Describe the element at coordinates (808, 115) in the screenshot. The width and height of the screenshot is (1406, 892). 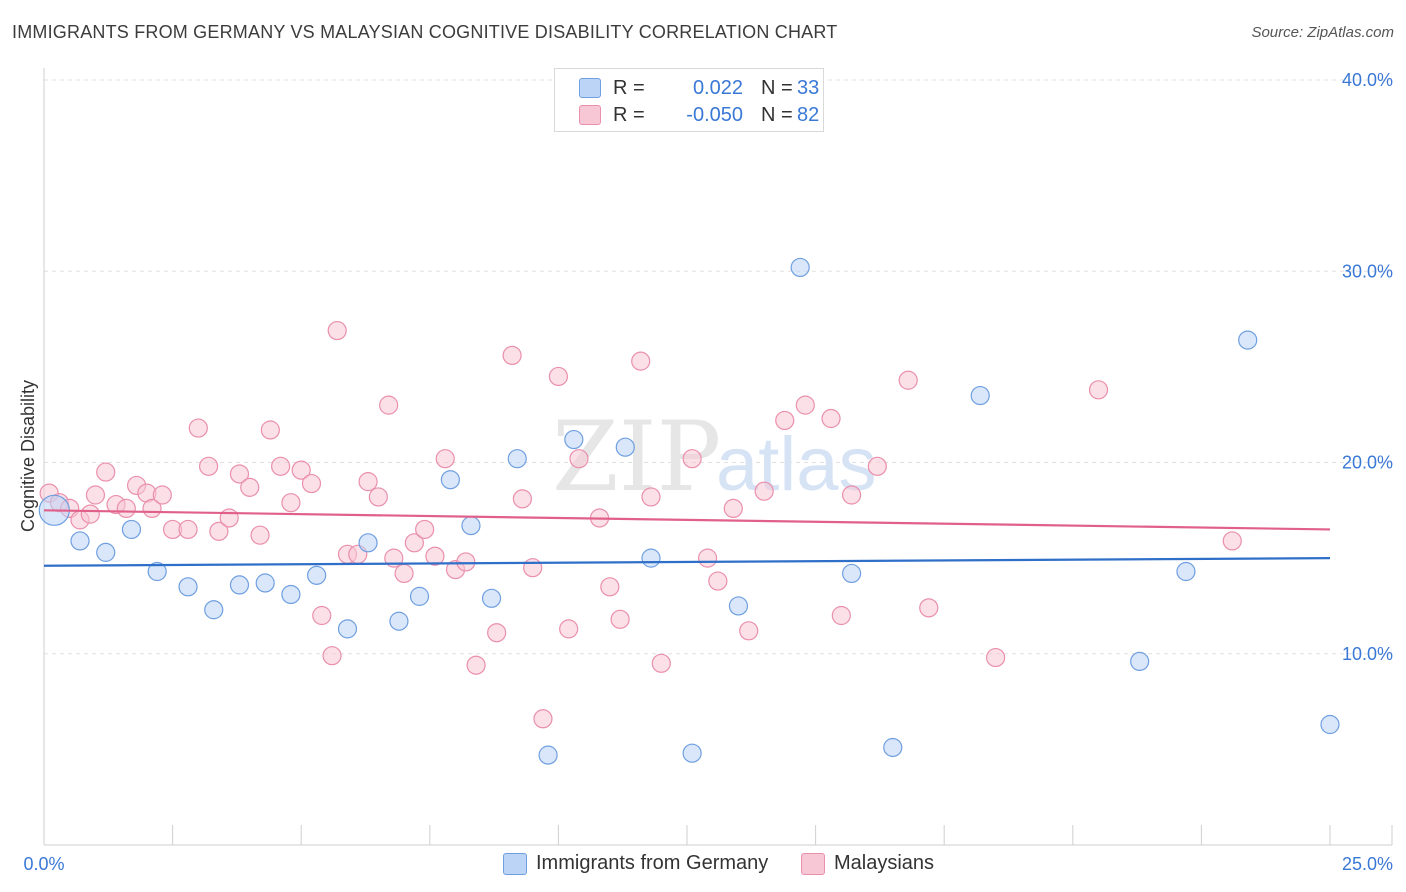
I see `n-value: 82` at that location.